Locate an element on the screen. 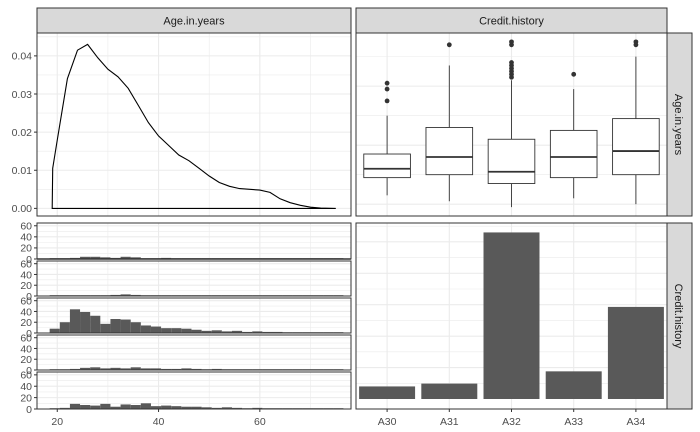  histogram-x-tick-label: 40 is located at coordinates (159, 422).